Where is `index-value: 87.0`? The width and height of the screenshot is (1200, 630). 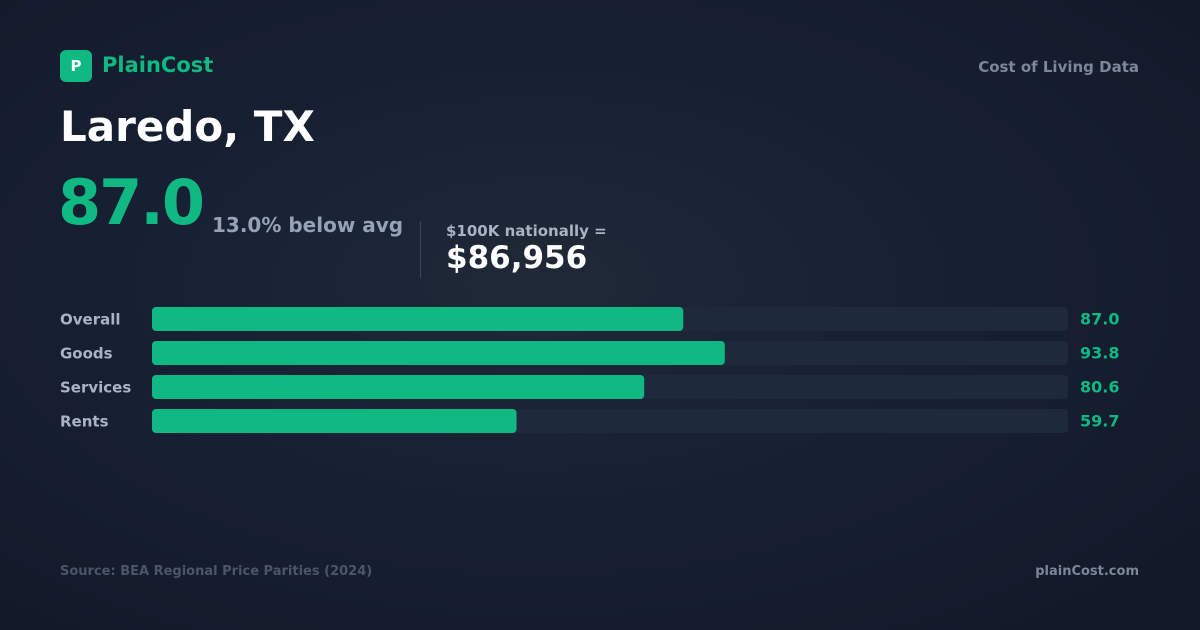 index-value: 87.0 is located at coordinates (131, 202).